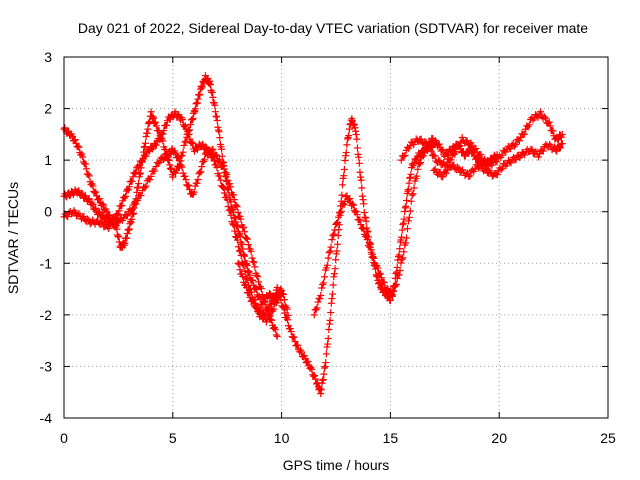 The height and width of the screenshot is (480, 640). I want to click on y-tick-label: 2, so click(48, 109).